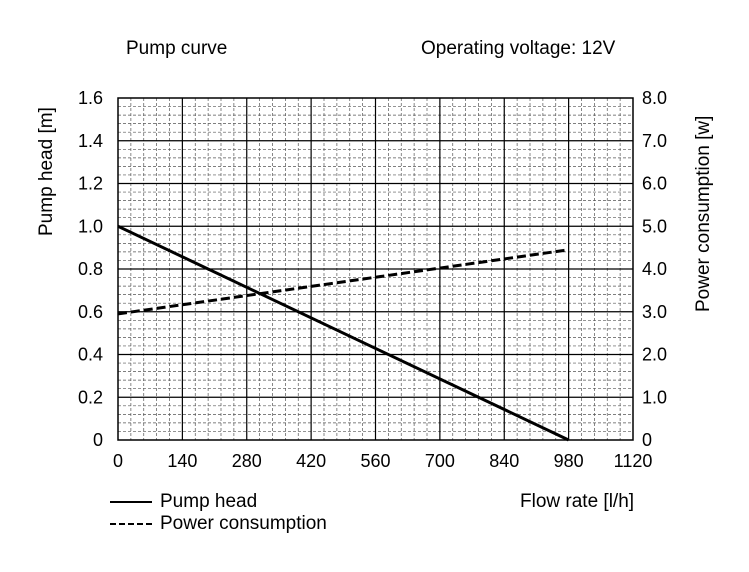 This screenshot has width=749, height=572. I want to click on y-tick-label-right: 0, so click(647, 440).